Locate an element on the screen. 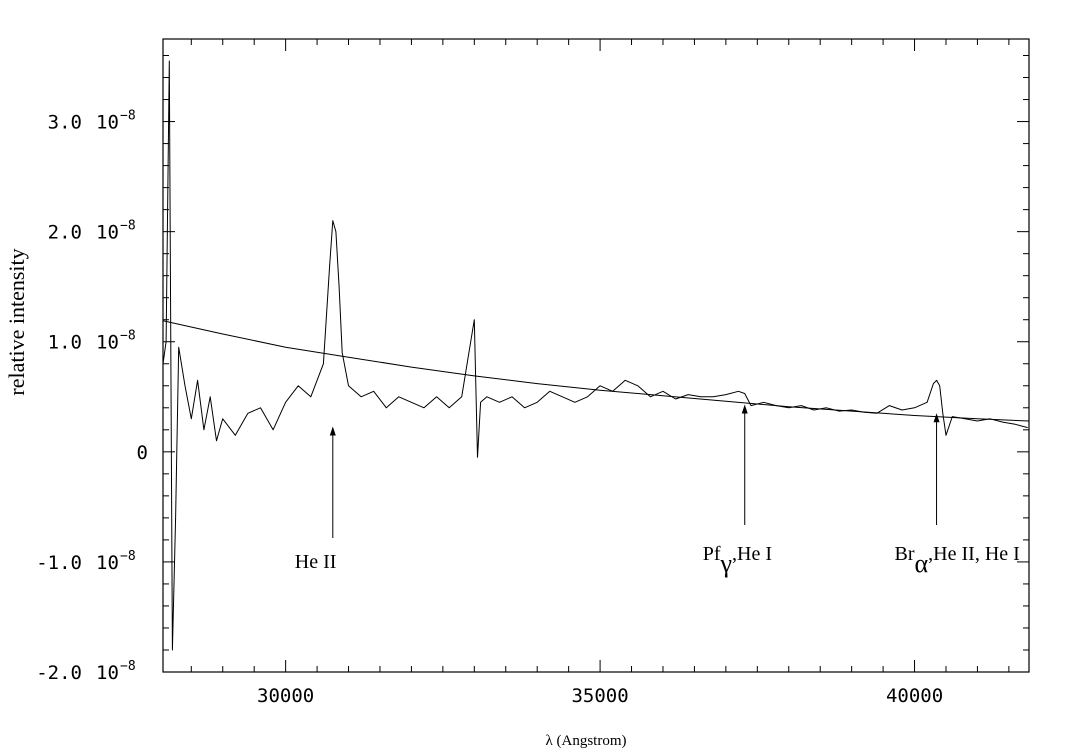 The height and width of the screenshot is (753, 1089). annotation-label: Brα,He II, He I is located at coordinates (957, 560).